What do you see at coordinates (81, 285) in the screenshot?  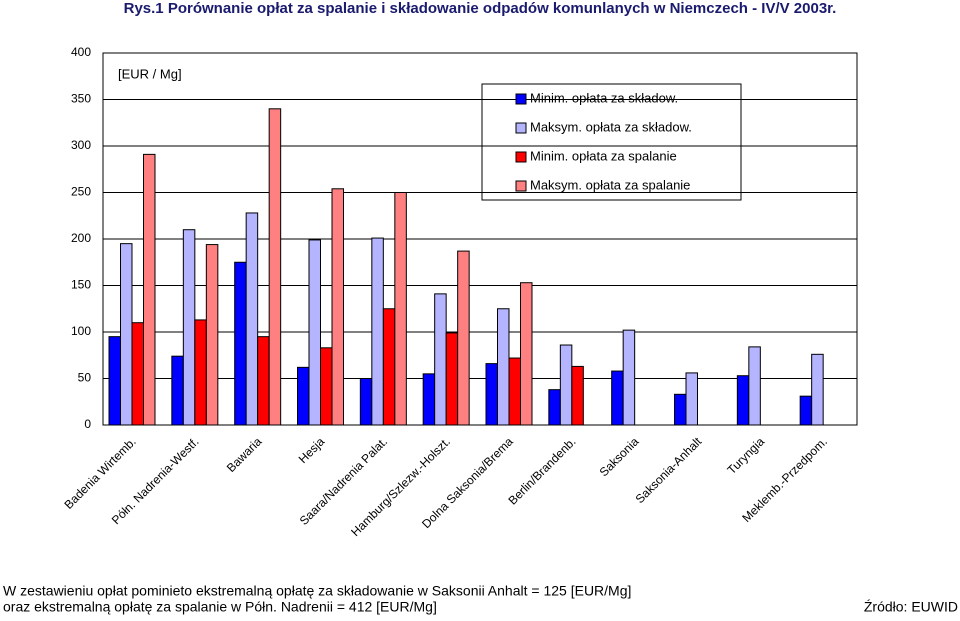 I see `y-tick-label: 150` at bounding box center [81, 285].